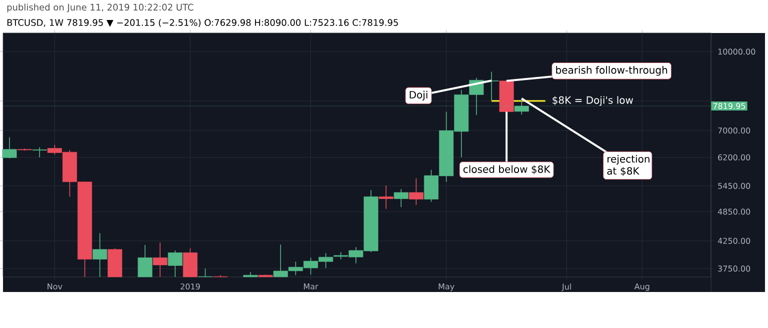 The width and height of the screenshot is (768, 328). I want to click on x-tick-label: 2019, so click(190, 286).